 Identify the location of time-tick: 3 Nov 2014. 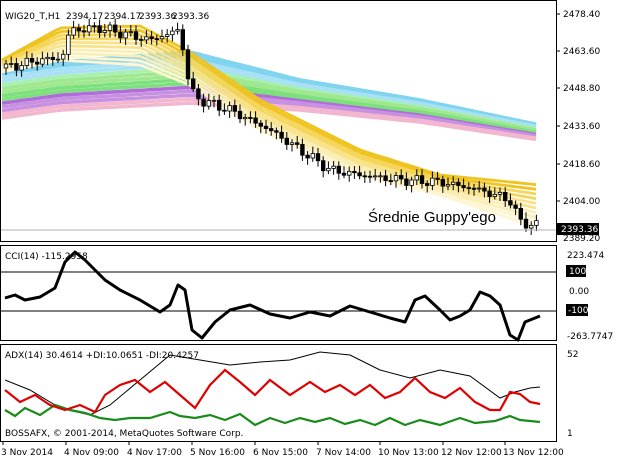
(27, 453).